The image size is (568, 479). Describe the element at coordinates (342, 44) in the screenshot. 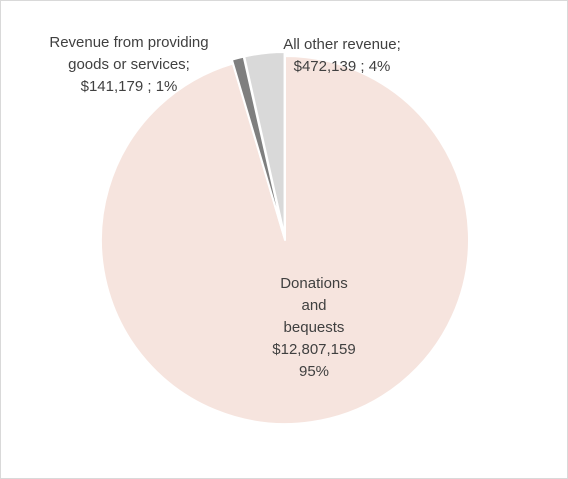

I see `label-other-line1: All other revenue;` at that location.